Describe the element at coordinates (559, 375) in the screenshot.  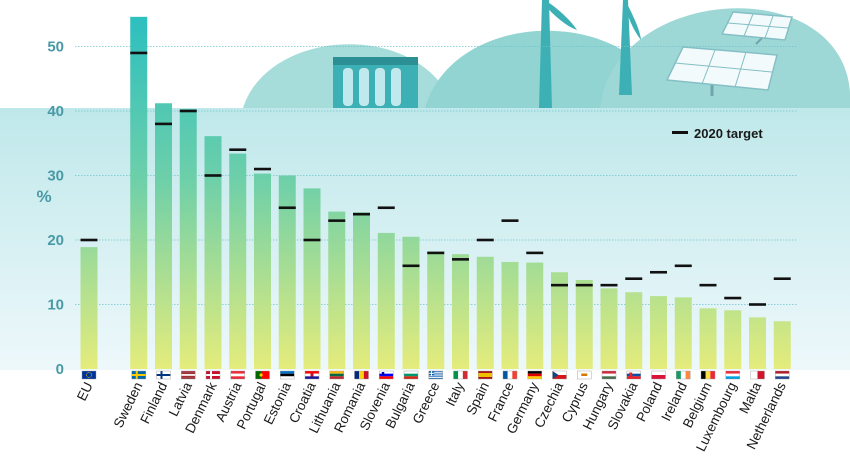
I see `czechia-flag` at that location.